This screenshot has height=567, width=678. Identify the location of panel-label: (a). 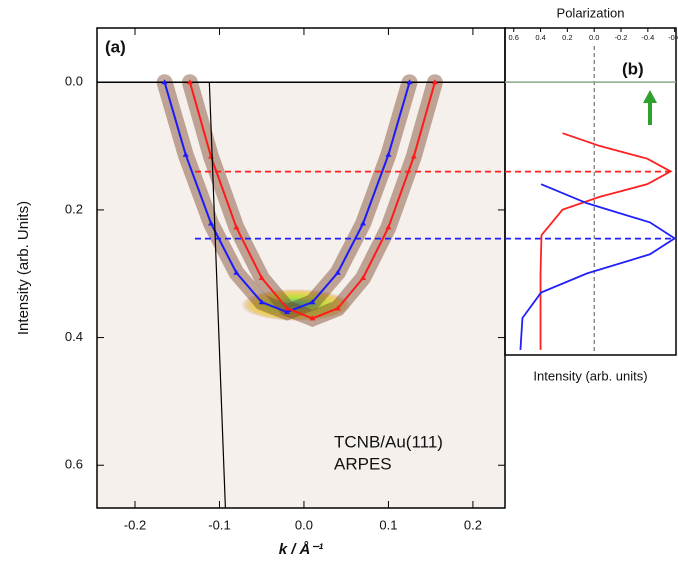
(115, 46).